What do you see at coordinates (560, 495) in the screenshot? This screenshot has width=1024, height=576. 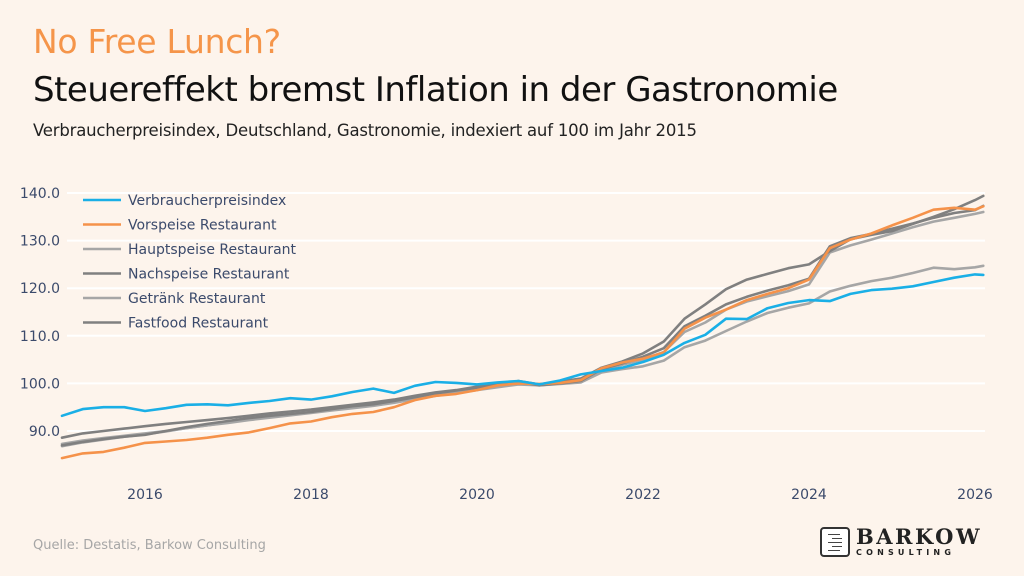 I see `x-axis: 2016 2018 2020 2022 2024 2026` at bounding box center [560, 495].